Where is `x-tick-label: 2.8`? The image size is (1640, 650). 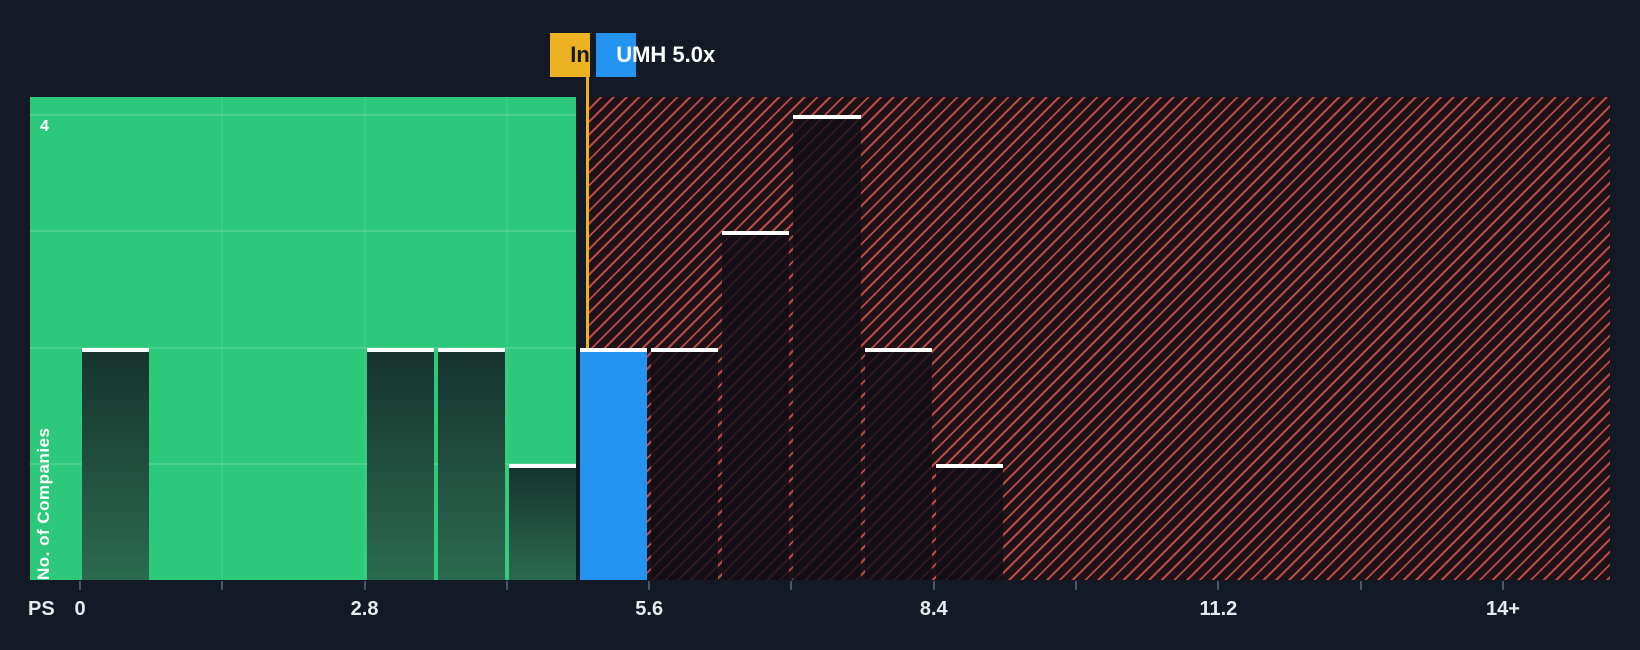
x-tick-label: 2.8 is located at coordinates (364, 609).